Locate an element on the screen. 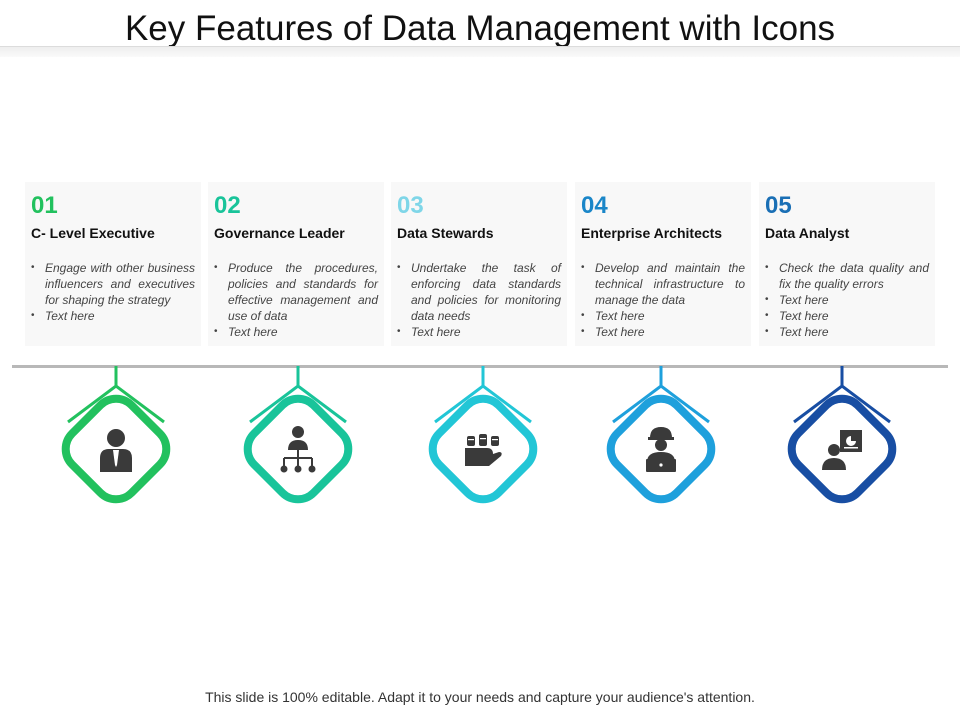  feature-name: Enterprise Architects is located at coordinates (652, 233).